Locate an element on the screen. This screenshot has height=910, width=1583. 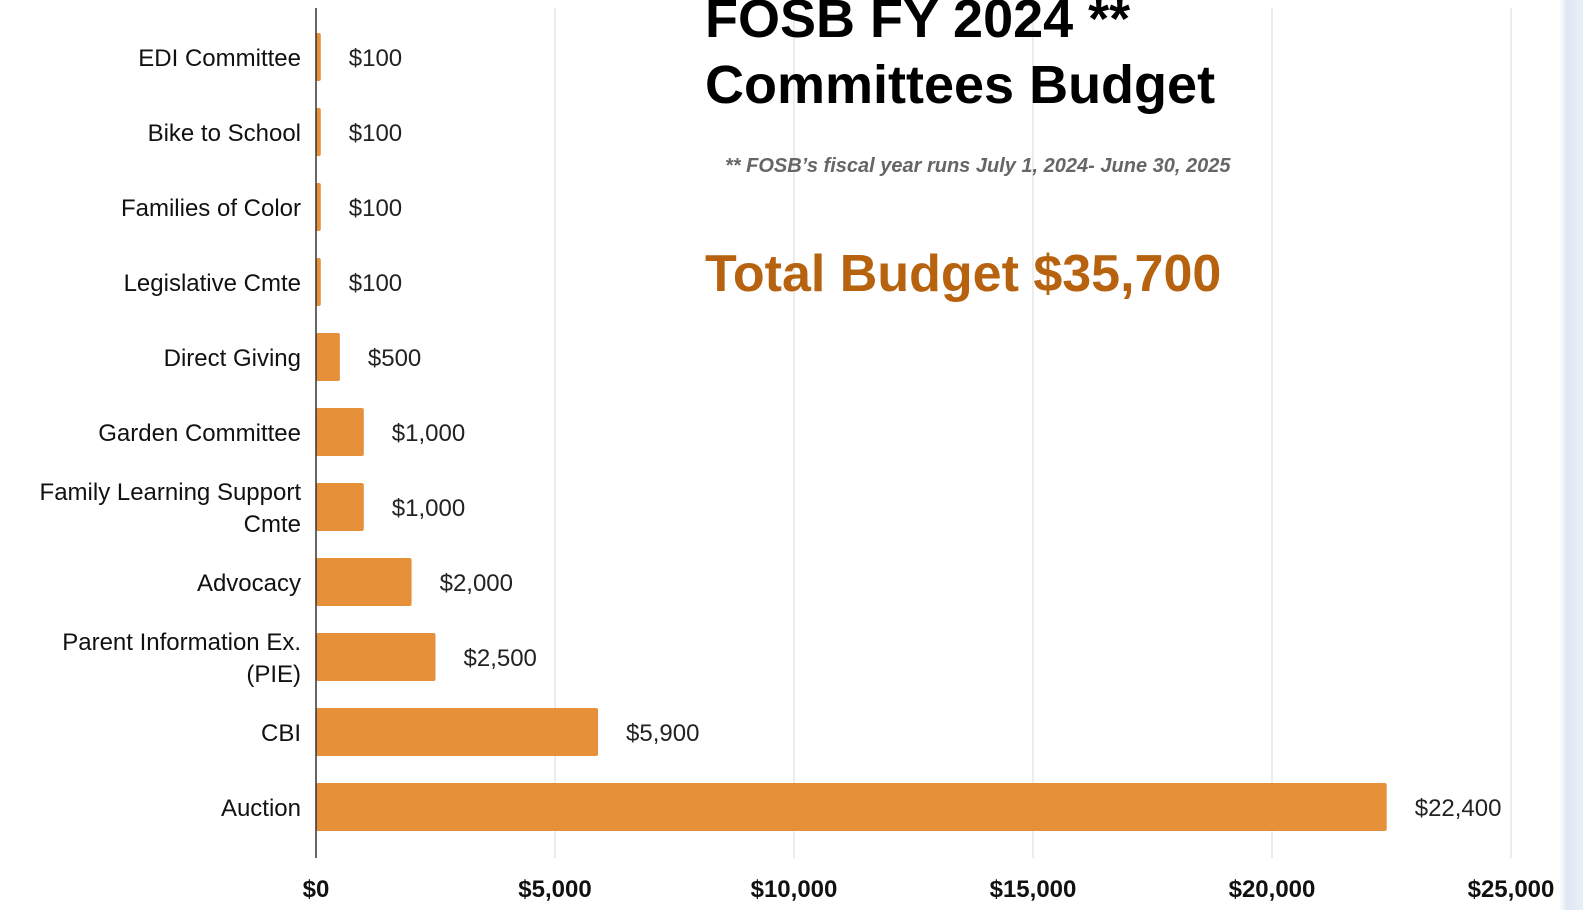
category-label: Legislative Cmte is located at coordinates (212, 283).